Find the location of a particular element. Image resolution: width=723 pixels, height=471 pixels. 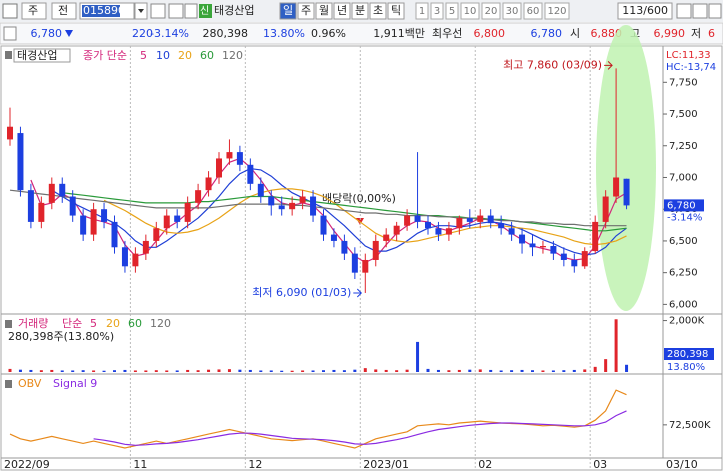

y-tick-label: 7,000 is located at coordinates (683, 177).